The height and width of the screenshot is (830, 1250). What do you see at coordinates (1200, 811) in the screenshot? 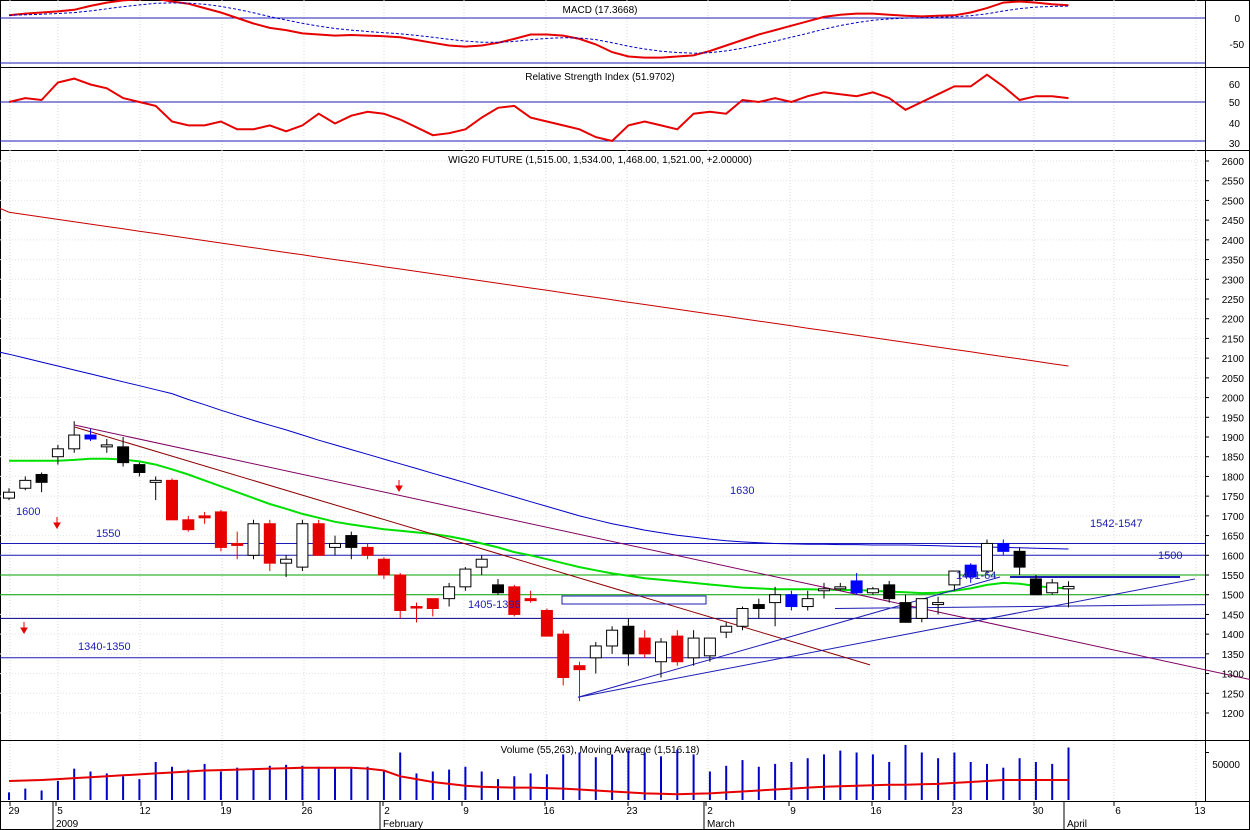
I see `x-day-label: 13` at bounding box center [1200, 811].